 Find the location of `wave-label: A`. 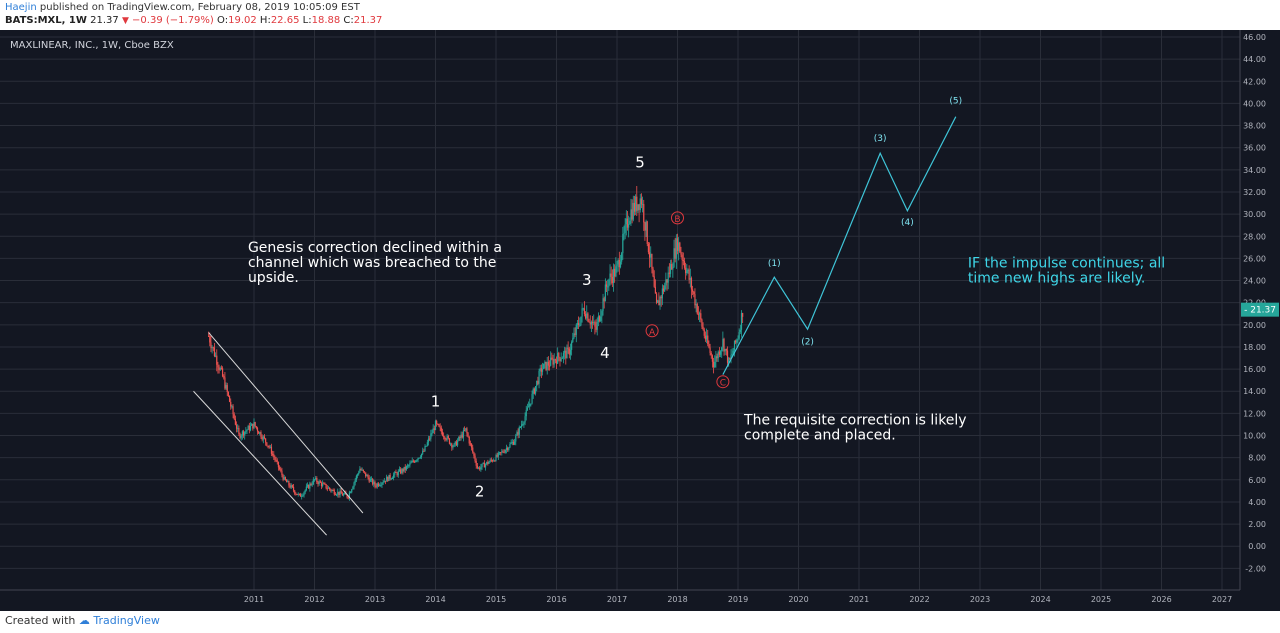

wave-label: A is located at coordinates (652, 333).